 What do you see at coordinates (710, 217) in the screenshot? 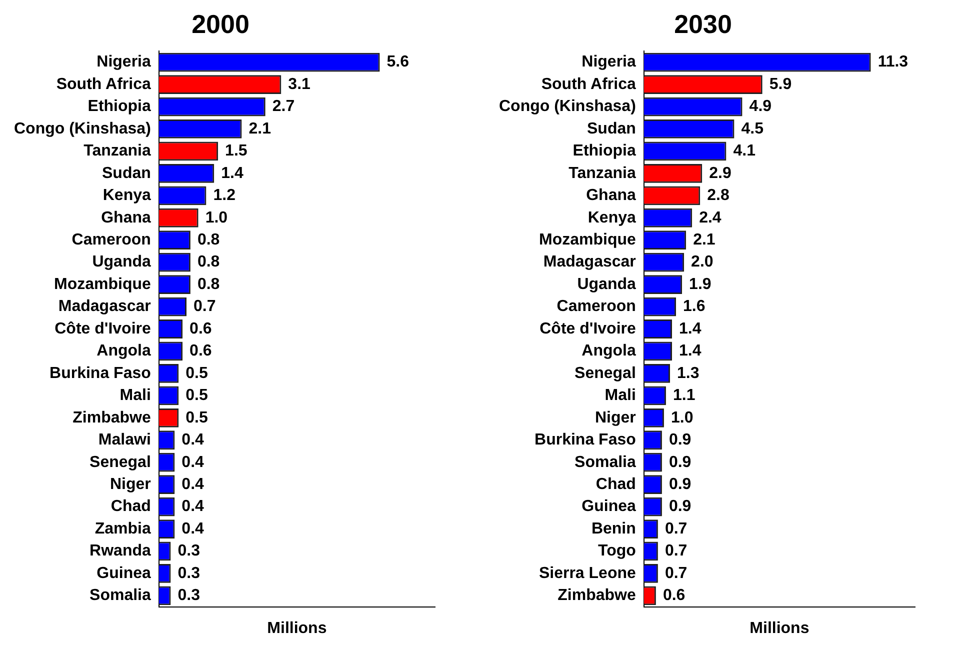
I see `data-label: 2.4` at bounding box center [710, 217].